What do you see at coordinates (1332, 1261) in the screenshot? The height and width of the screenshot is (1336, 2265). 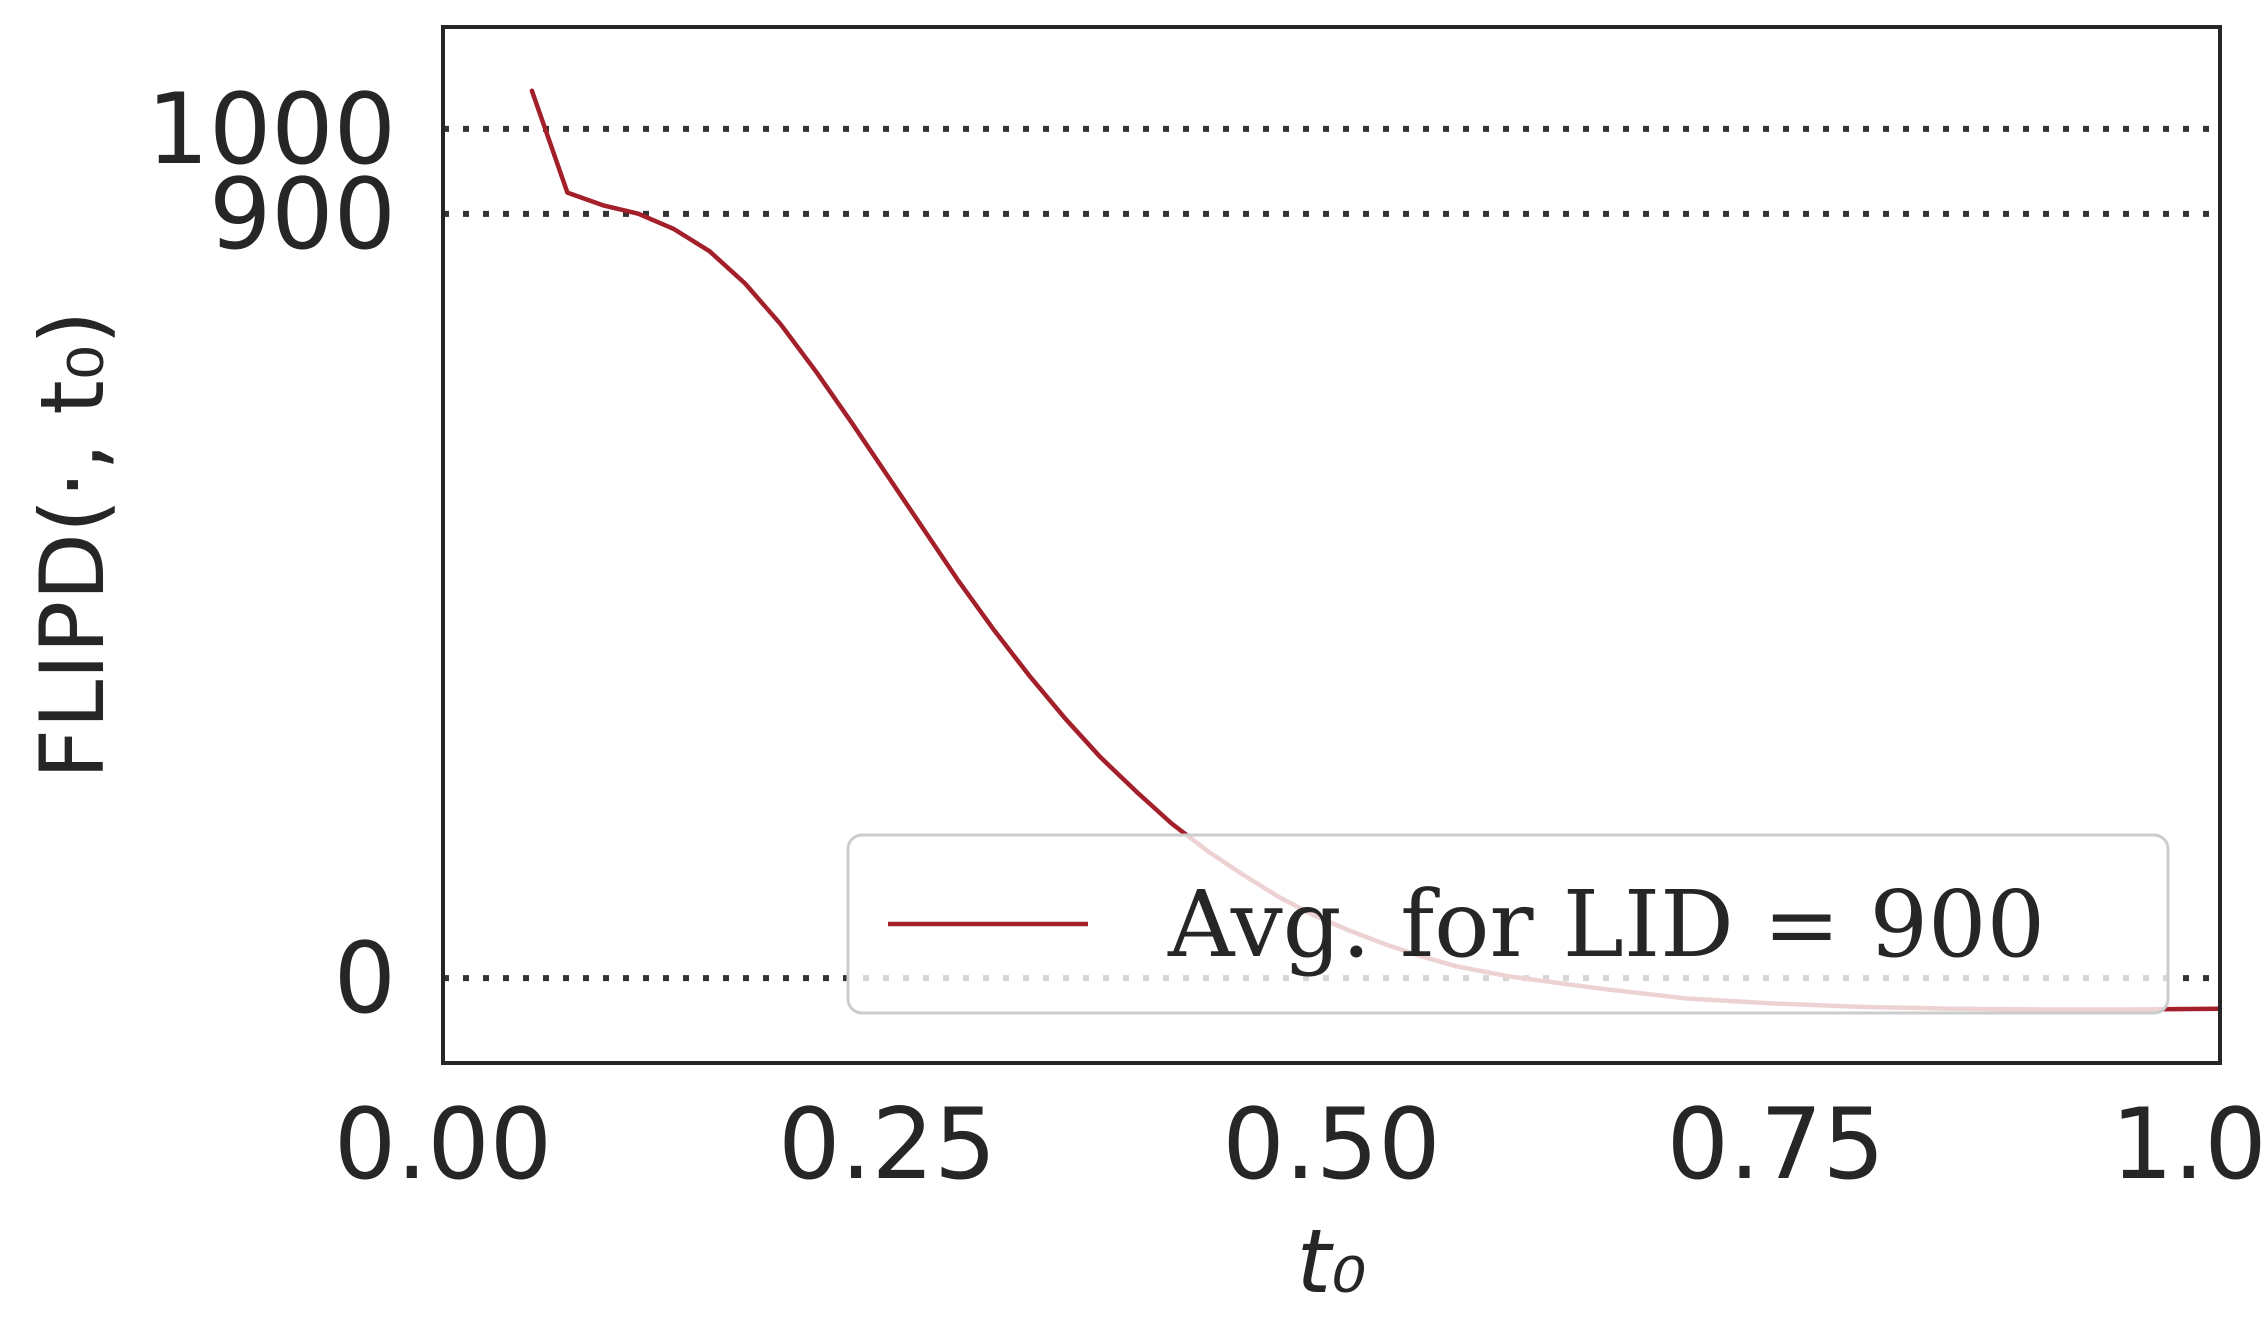 I see `x-axis-label: t₀` at bounding box center [1332, 1261].